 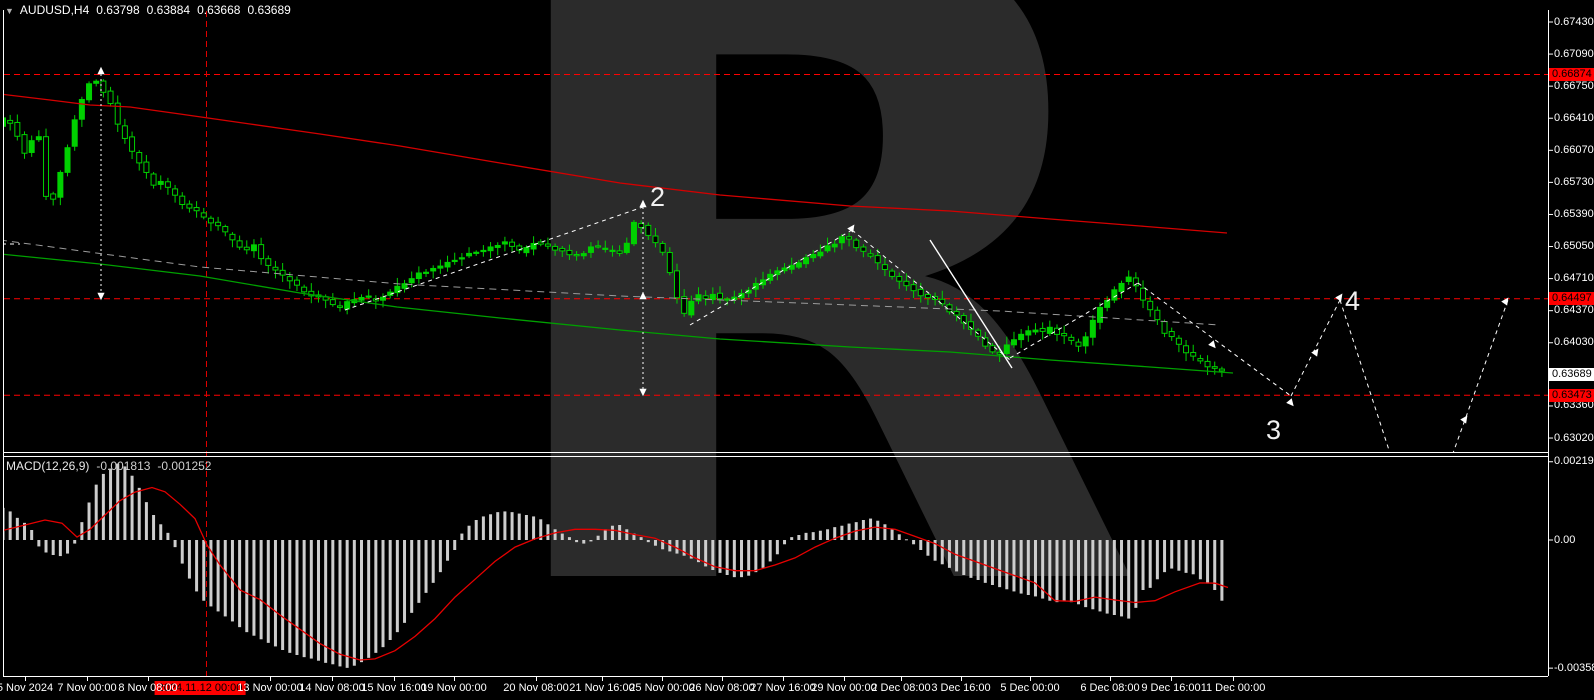 I want to click on impulse-line, so click(x=971, y=304).